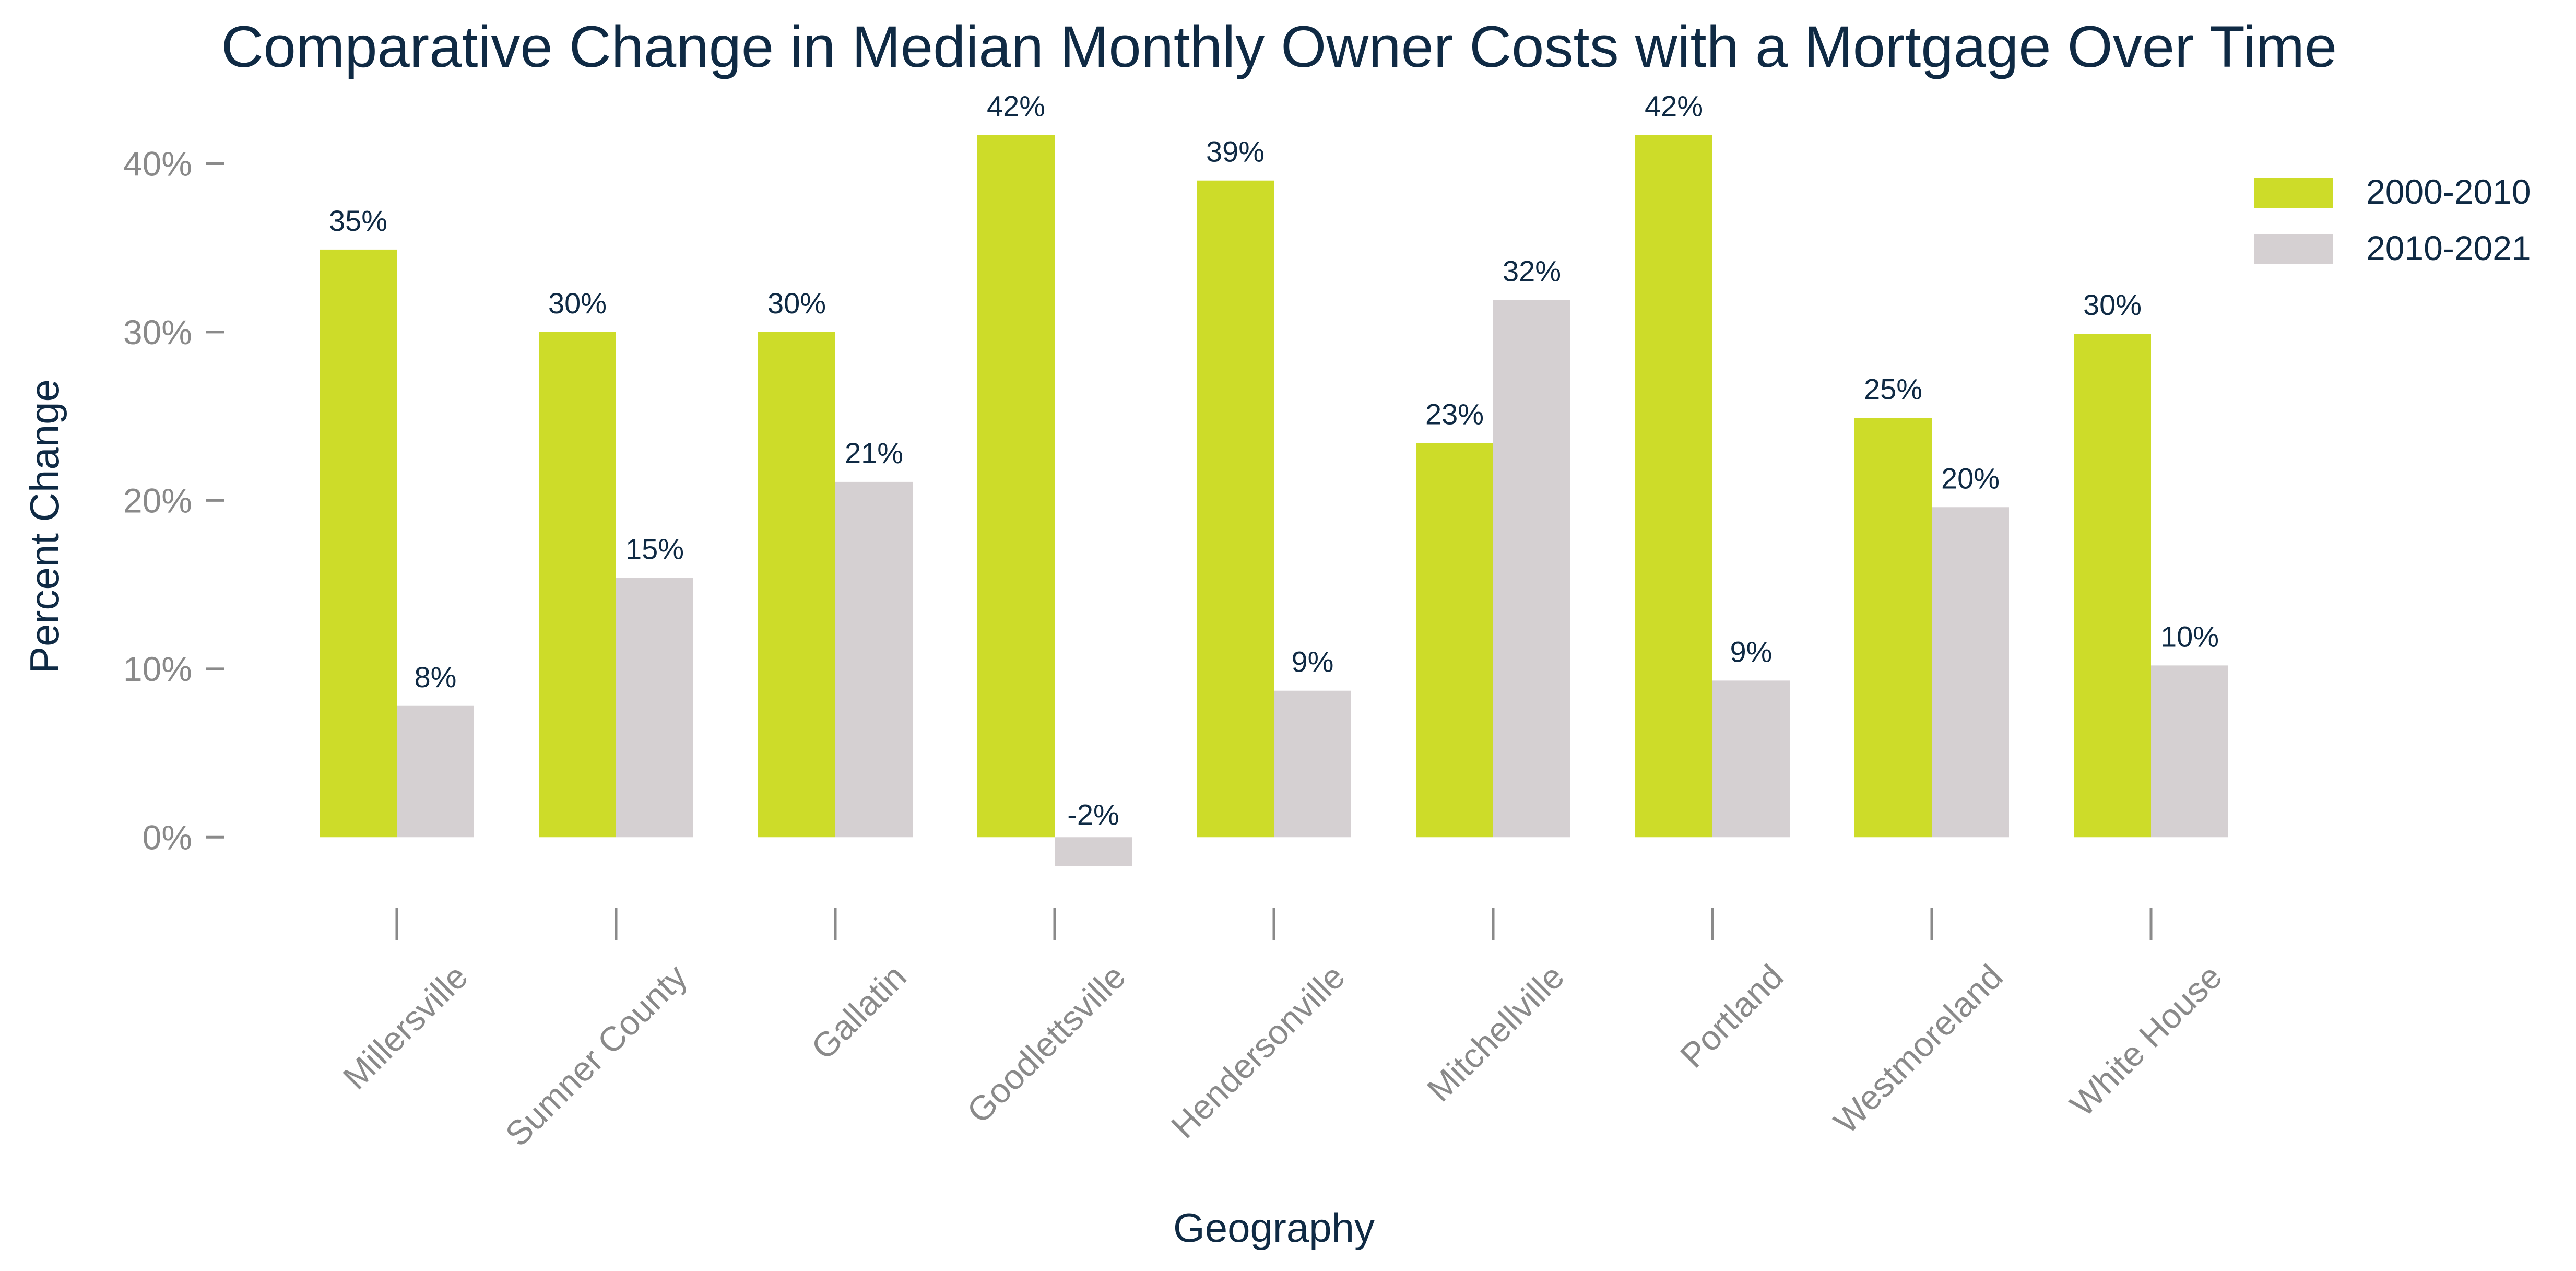 This screenshot has width=2576, height=1271. What do you see at coordinates (2189, 636) in the screenshot?
I see `bar-value-label: 10%` at bounding box center [2189, 636].